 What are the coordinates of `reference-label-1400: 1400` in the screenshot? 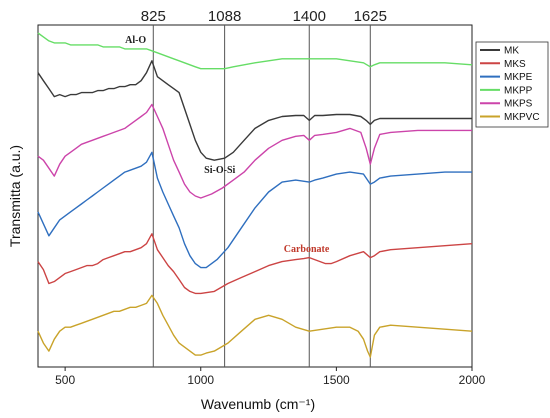 It's located at (309, 16).